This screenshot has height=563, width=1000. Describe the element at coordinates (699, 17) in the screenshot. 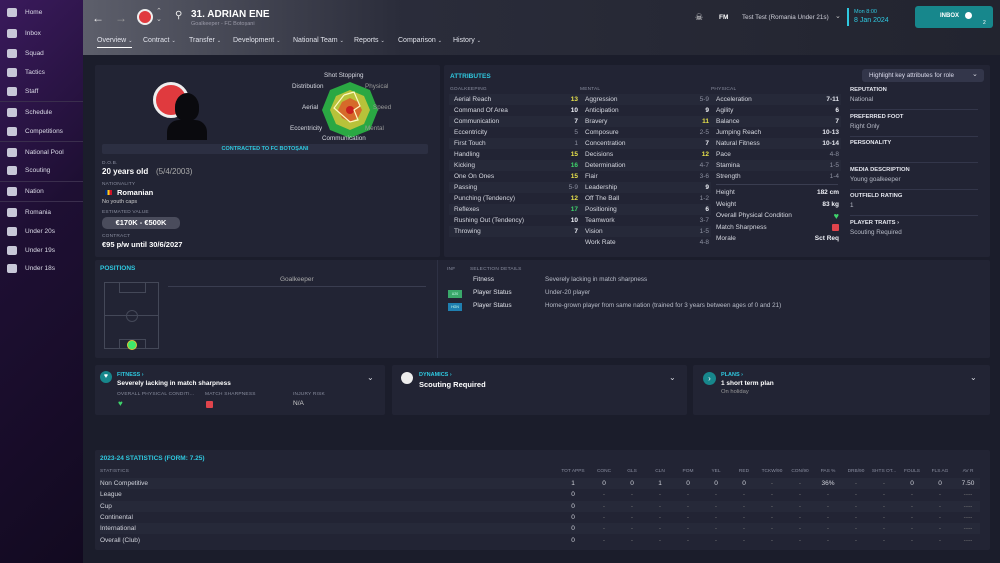

I see `skull-icon: ☠` at that location.